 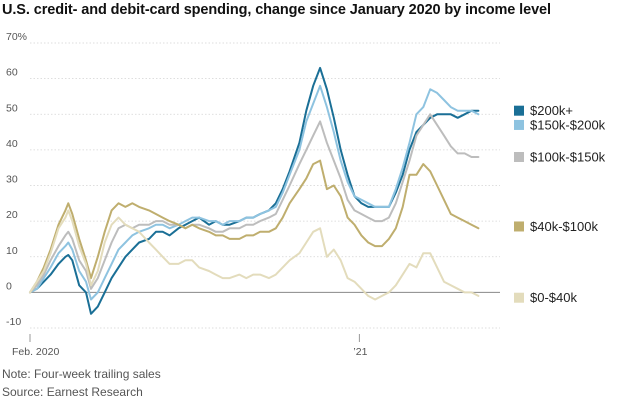 What do you see at coordinates (12, 251) in the screenshot?
I see `y-tick-label: 10` at bounding box center [12, 251].